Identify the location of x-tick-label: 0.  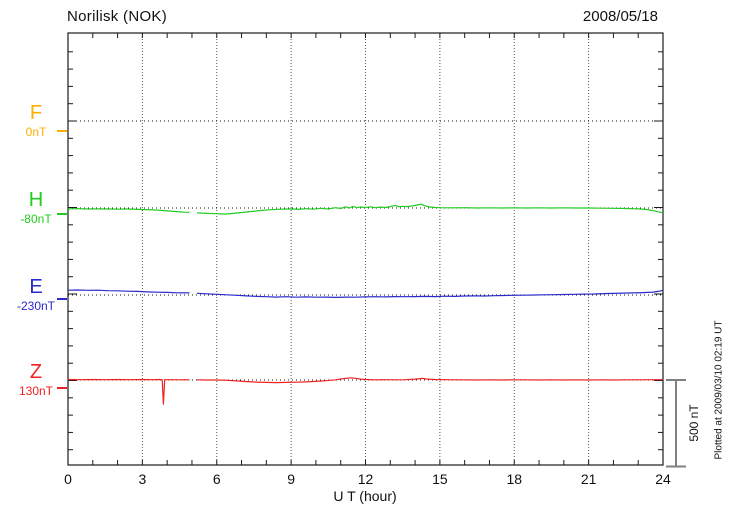
(68, 479).